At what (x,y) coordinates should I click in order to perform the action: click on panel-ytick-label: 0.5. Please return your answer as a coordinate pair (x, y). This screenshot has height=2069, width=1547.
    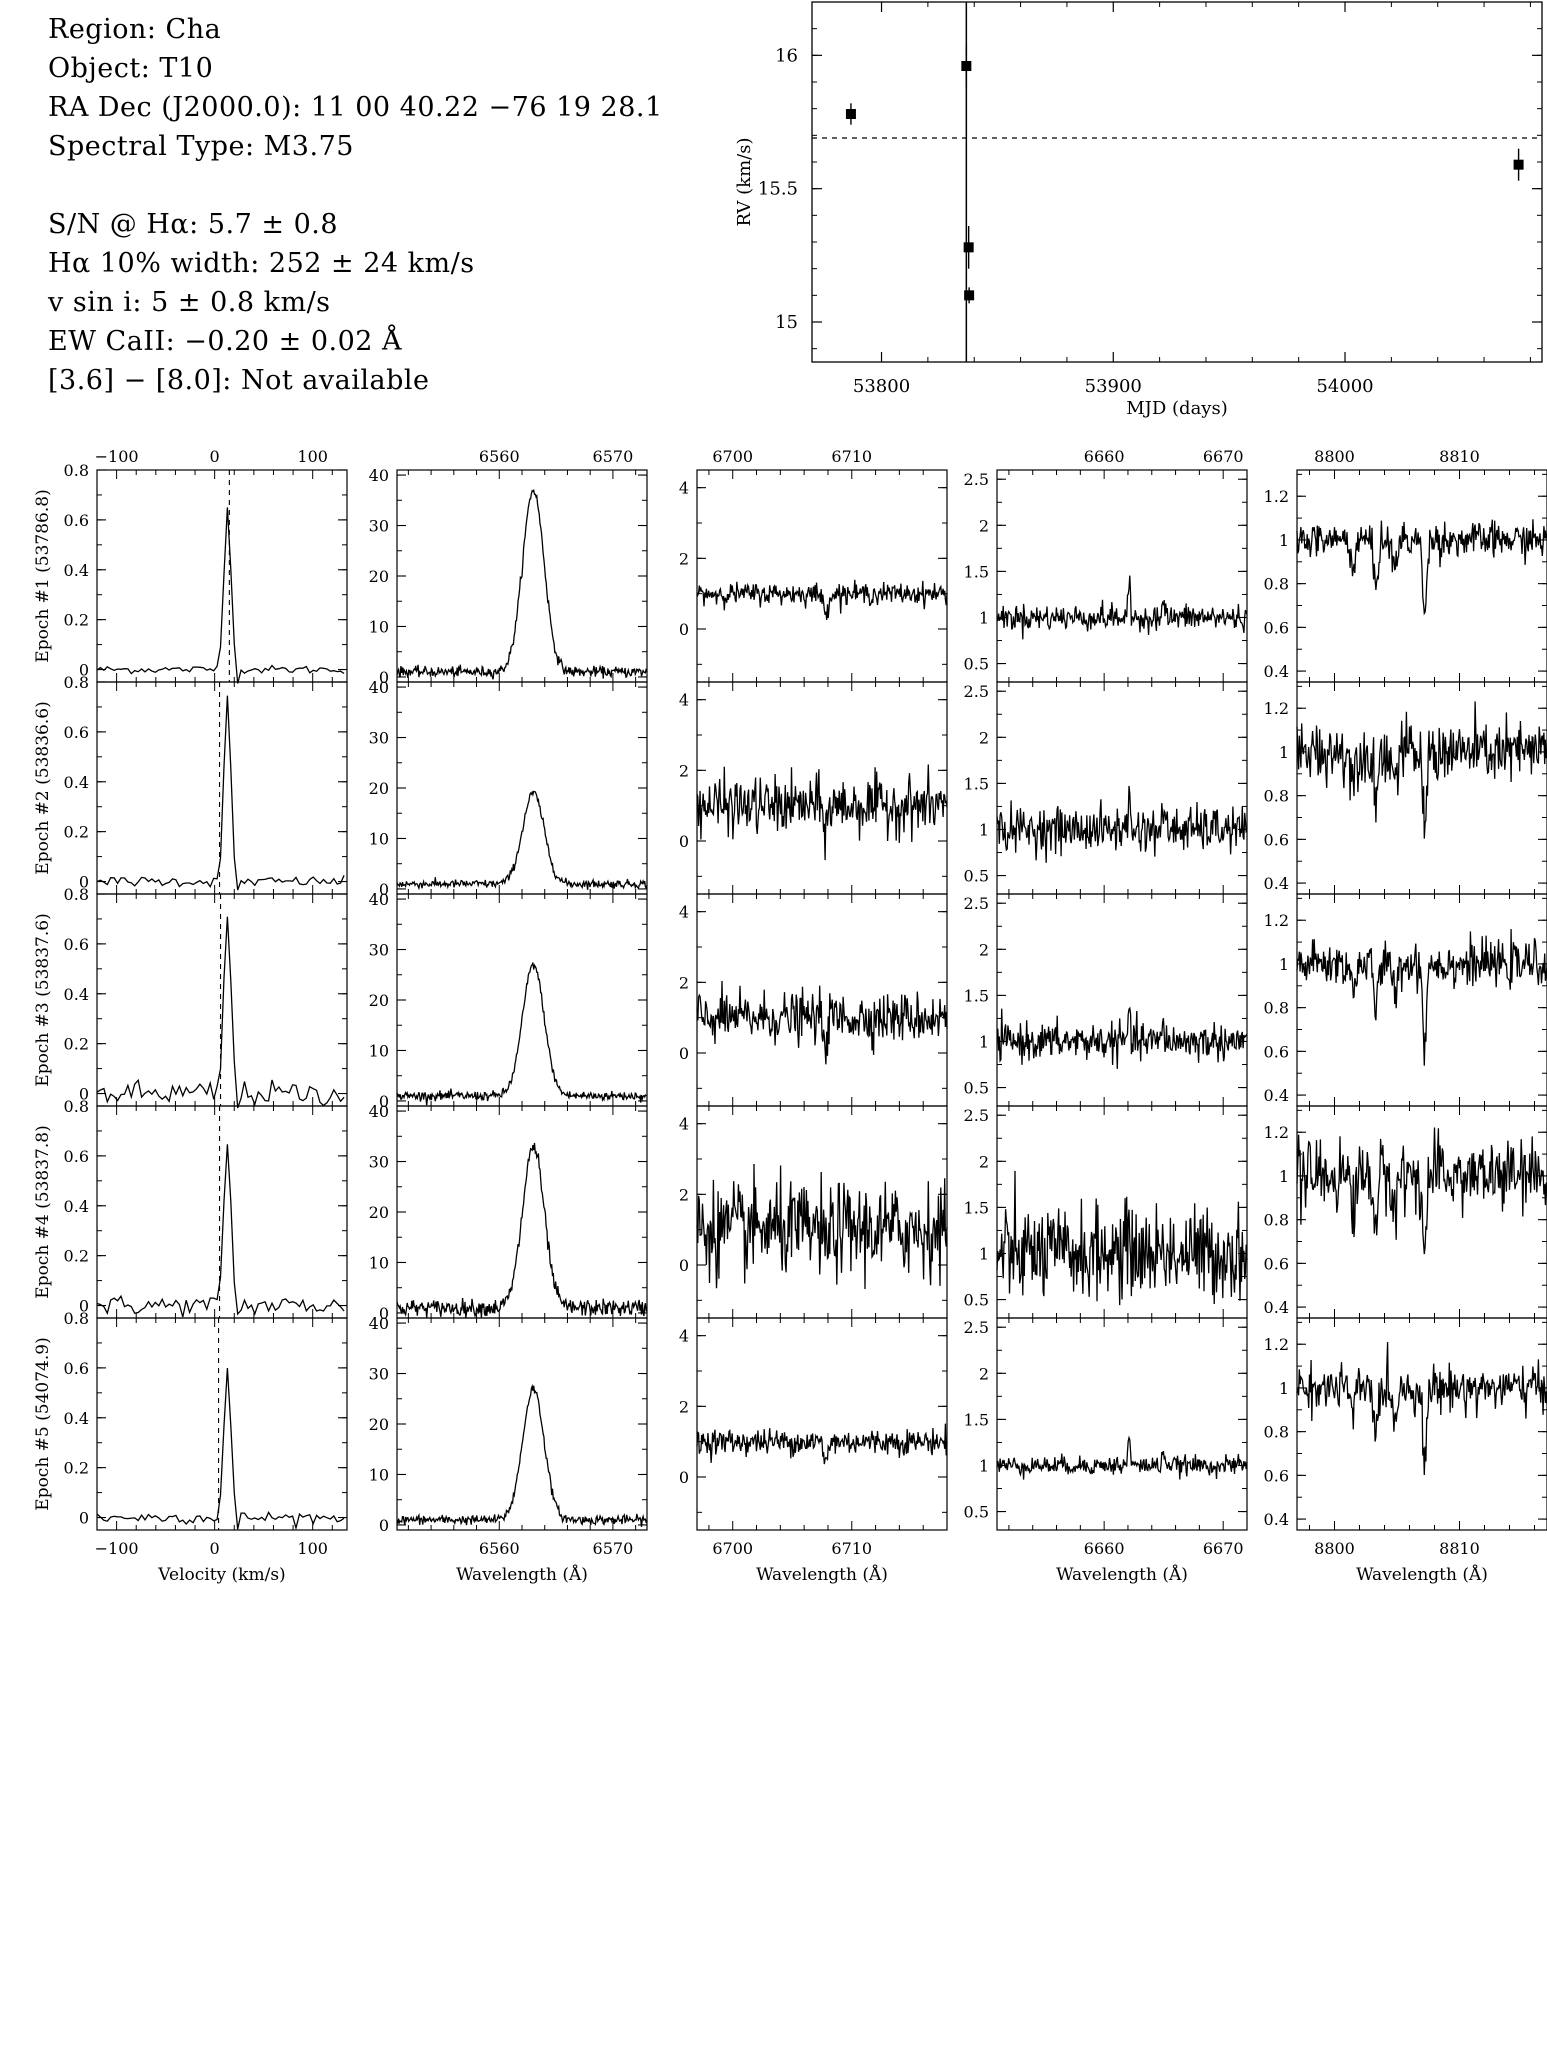
    Looking at the image, I should click on (976, 664).